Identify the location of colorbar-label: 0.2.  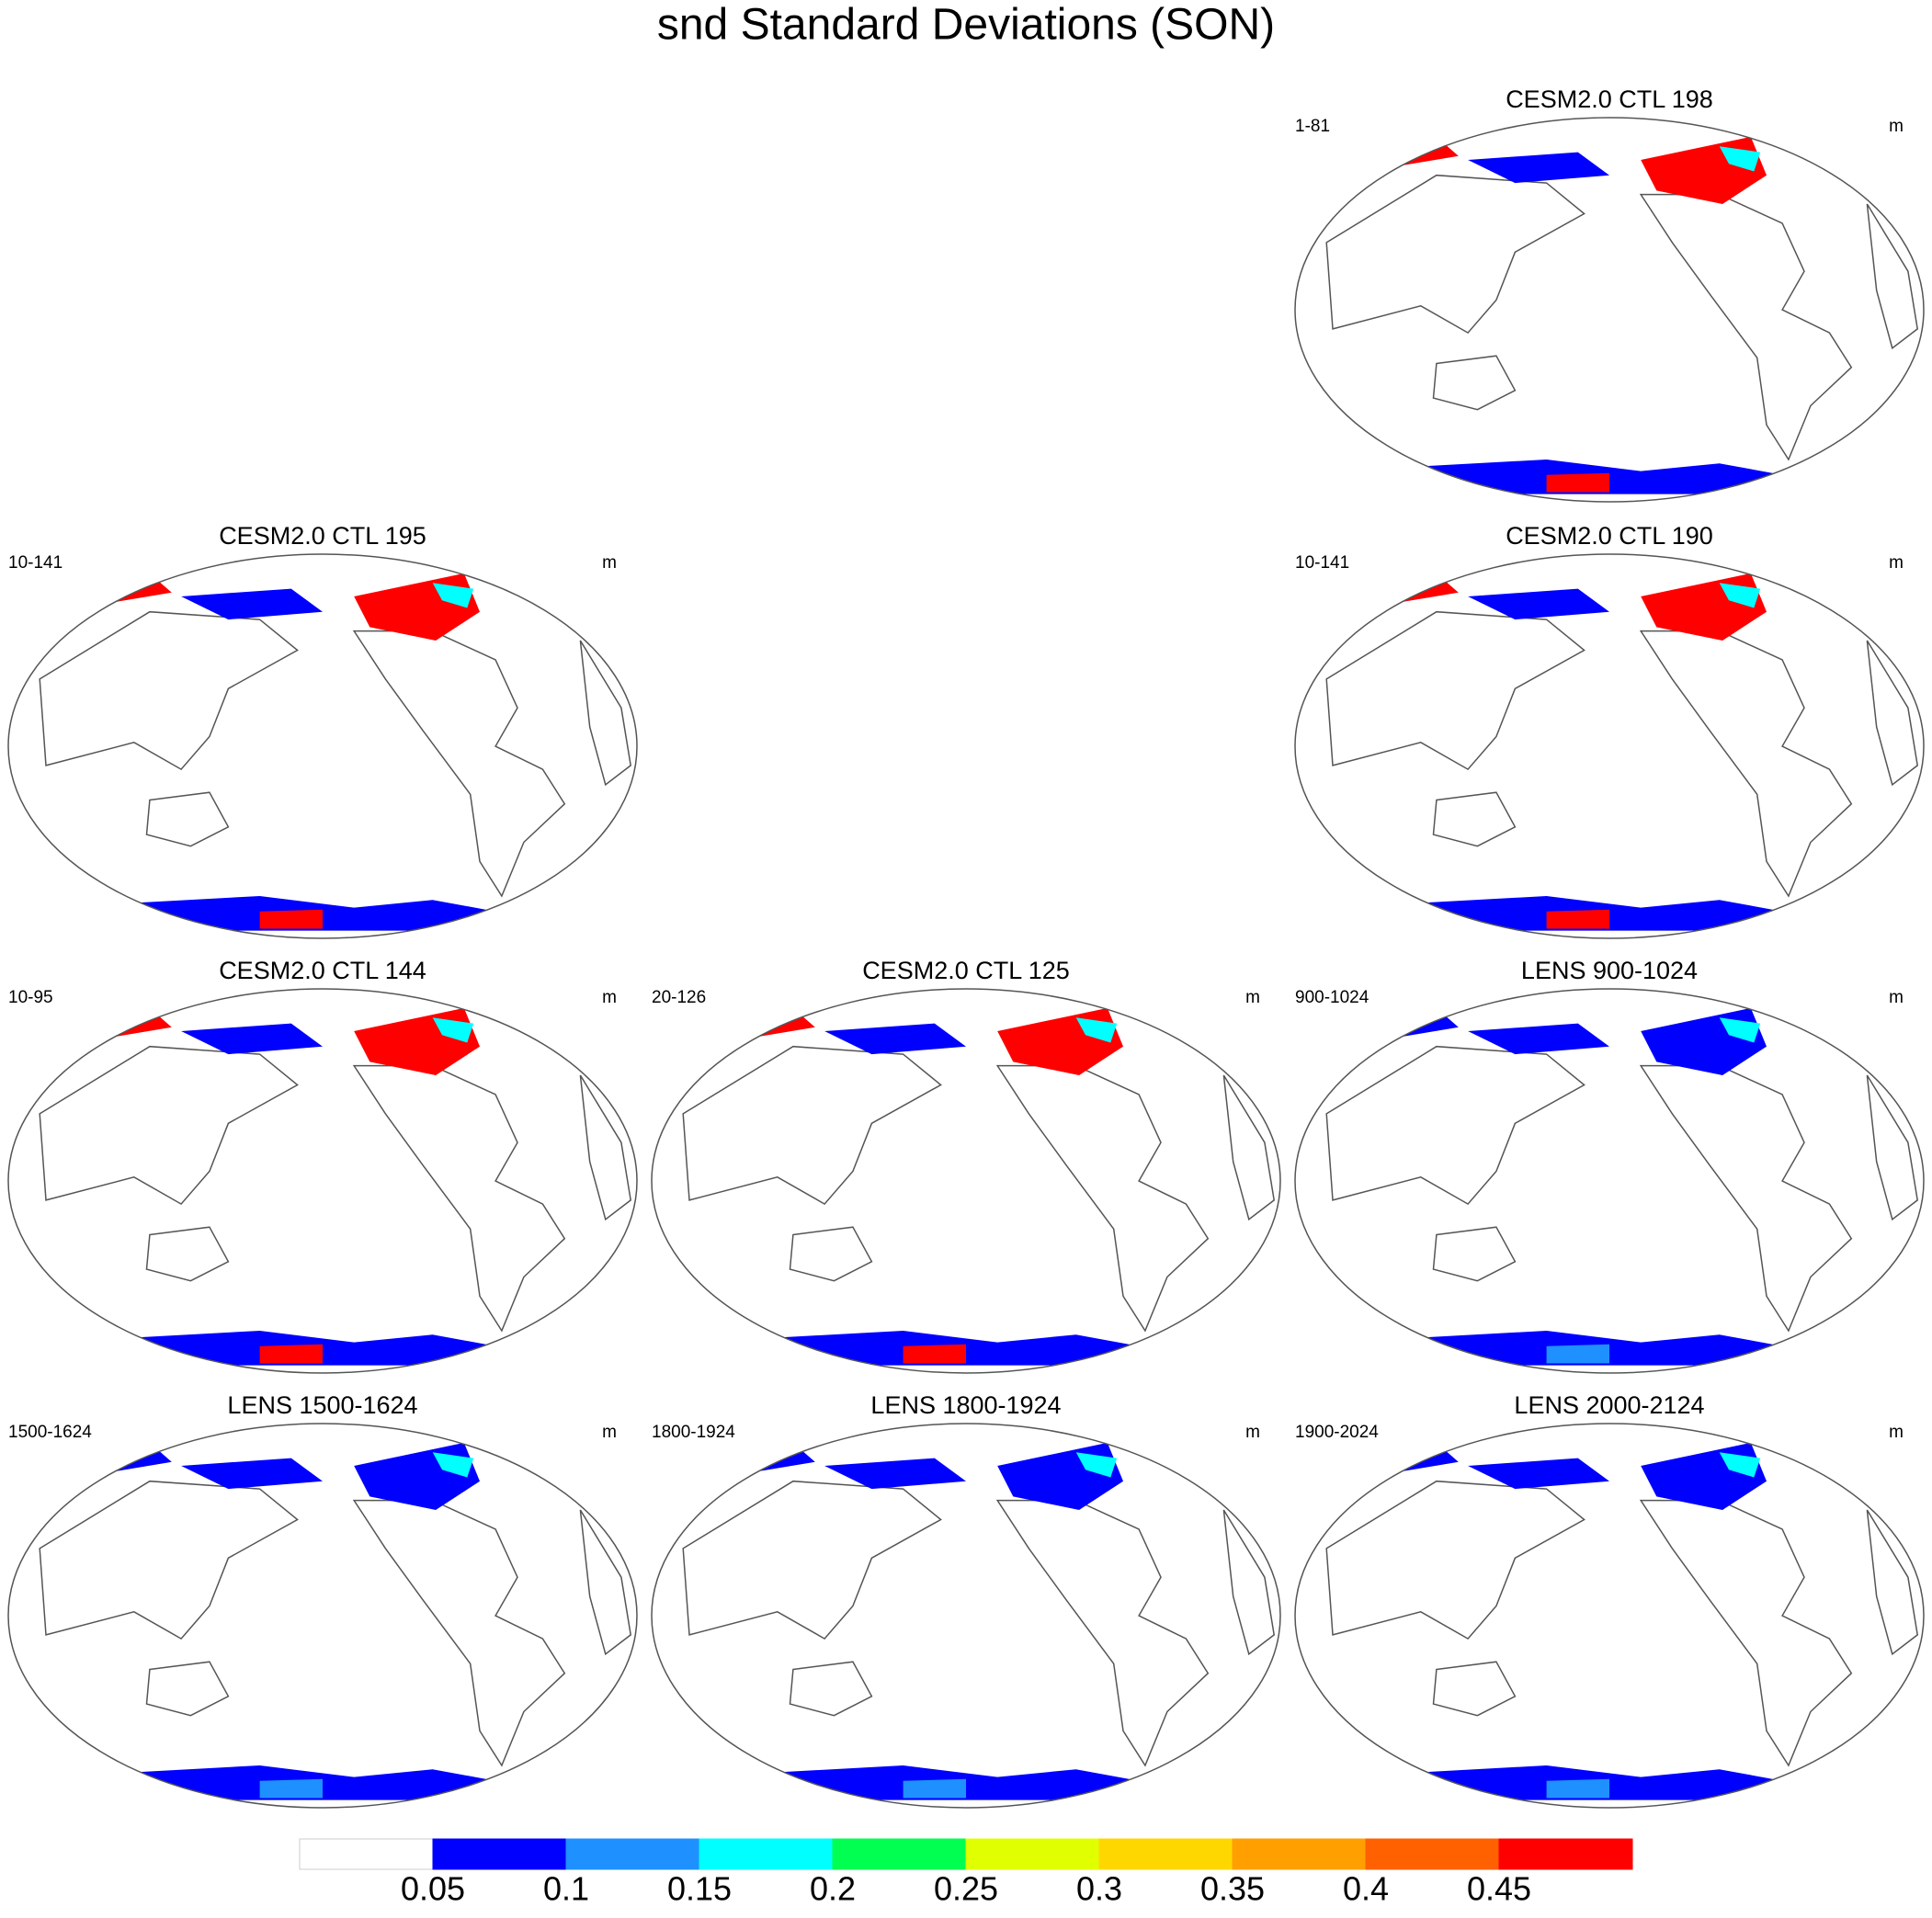
(833, 1889).